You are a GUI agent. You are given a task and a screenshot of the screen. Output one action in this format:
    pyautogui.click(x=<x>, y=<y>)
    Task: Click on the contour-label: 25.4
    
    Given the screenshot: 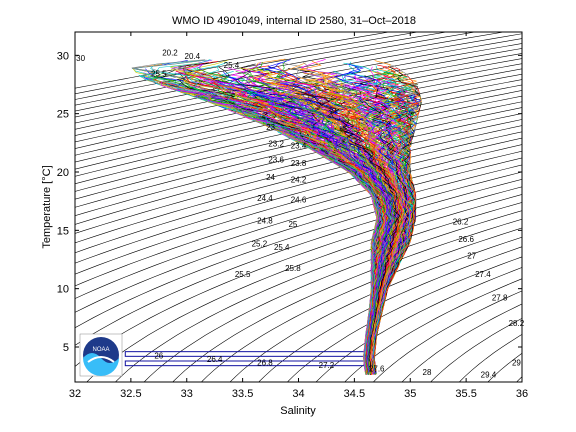 What is the action you would take?
    pyautogui.click(x=232, y=65)
    